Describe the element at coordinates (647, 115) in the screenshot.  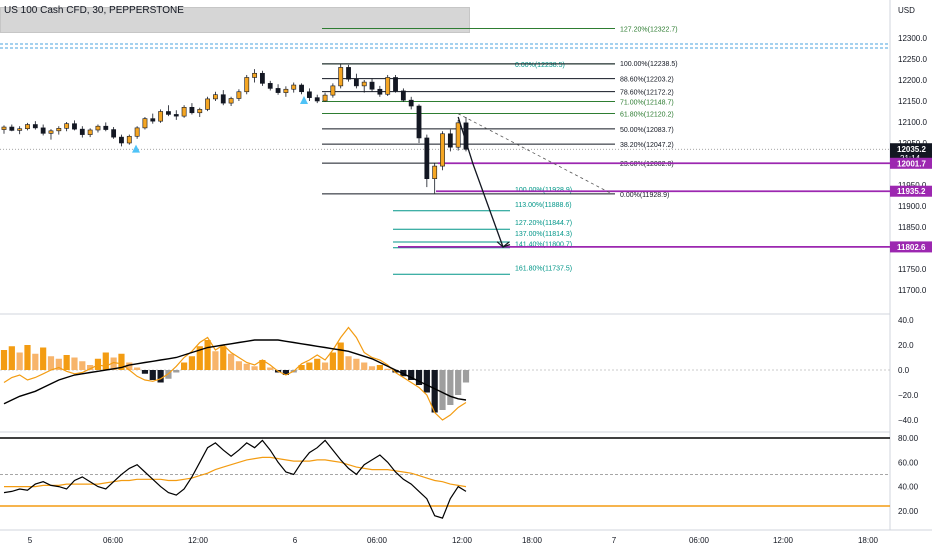
I see `fib-label: 61.80%(12120.2)` at that location.